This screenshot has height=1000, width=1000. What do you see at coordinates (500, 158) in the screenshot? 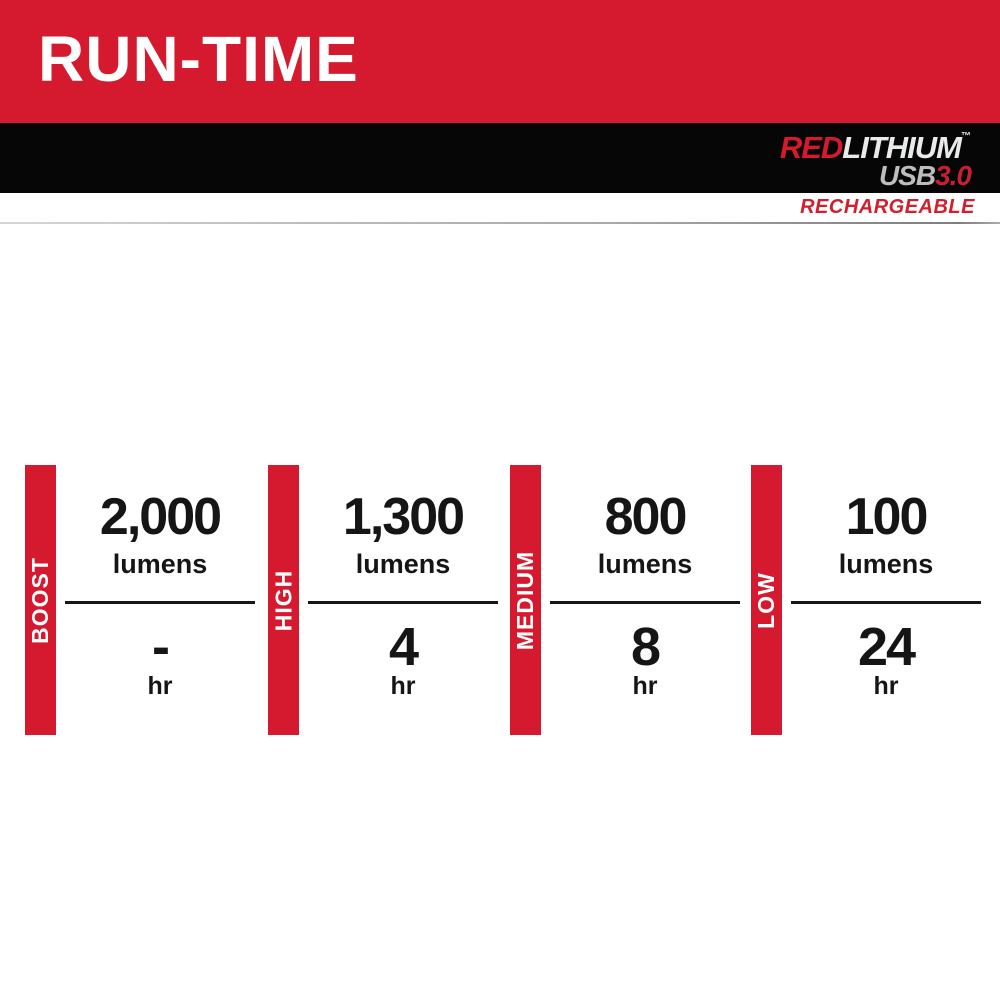
I see `brand-bar: REDLITHIUM™ USB3.0` at bounding box center [500, 158].